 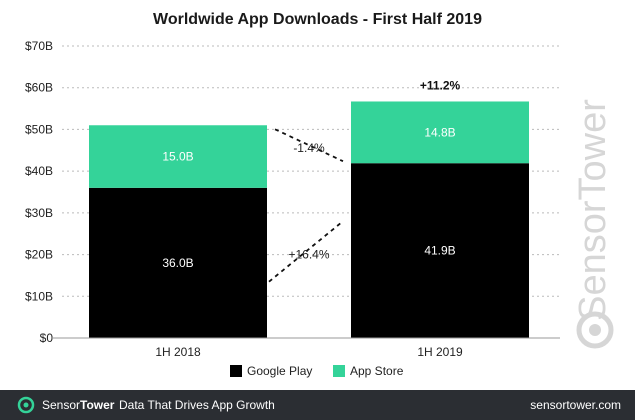 I want to click on segment-value-label: 15.0B, so click(x=177, y=157).